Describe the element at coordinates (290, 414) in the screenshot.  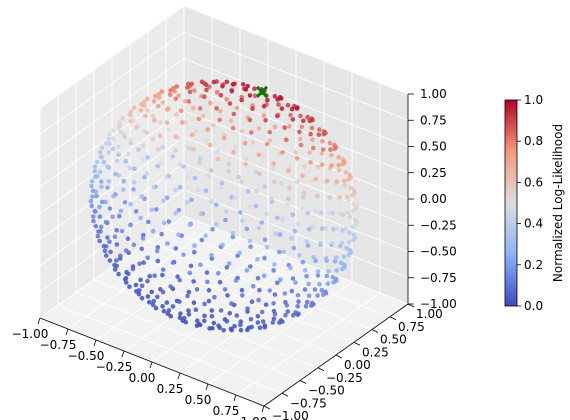
I see `y-tick-label: −1.00` at that location.